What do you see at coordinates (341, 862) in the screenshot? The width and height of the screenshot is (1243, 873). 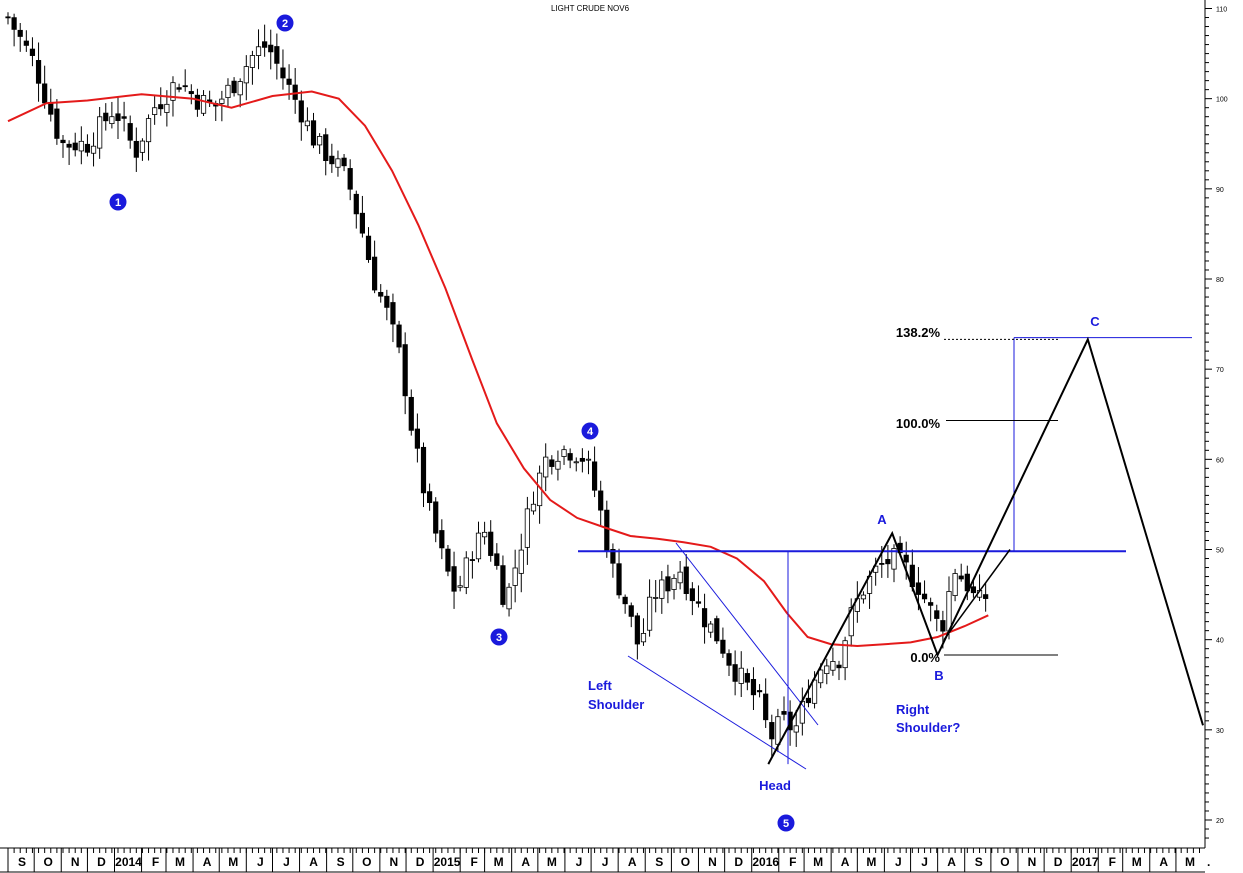 I see `x-month-label-12: S` at bounding box center [341, 862].